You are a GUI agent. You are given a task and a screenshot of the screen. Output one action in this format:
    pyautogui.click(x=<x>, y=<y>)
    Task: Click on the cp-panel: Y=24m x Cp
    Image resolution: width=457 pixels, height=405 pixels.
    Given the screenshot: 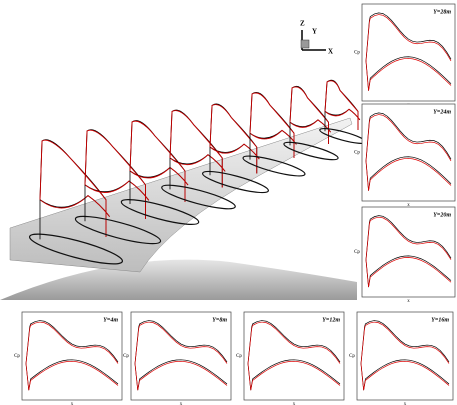 What is the action you would take?
    pyautogui.click(x=405, y=155)
    